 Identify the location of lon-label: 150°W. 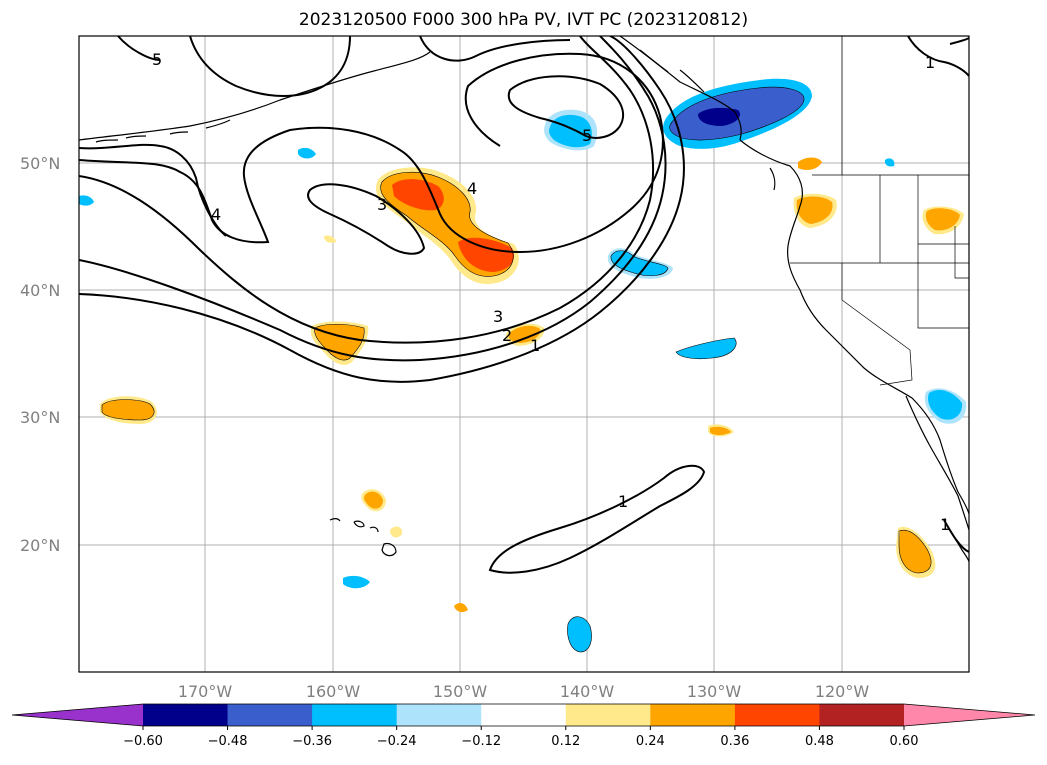
(460, 691).